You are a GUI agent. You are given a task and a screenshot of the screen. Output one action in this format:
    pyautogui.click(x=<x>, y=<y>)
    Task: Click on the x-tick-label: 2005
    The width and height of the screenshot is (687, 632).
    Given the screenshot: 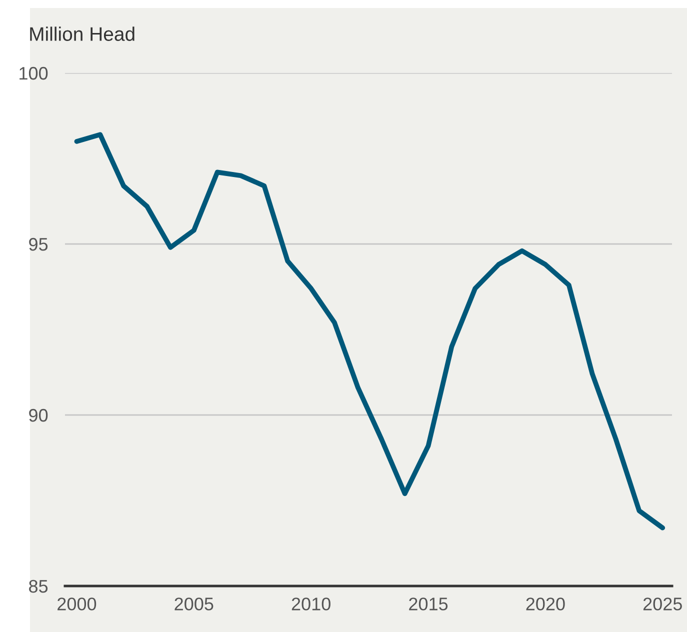 What is the action you would take?
    pyautogui.click(x=194, y=604)
    